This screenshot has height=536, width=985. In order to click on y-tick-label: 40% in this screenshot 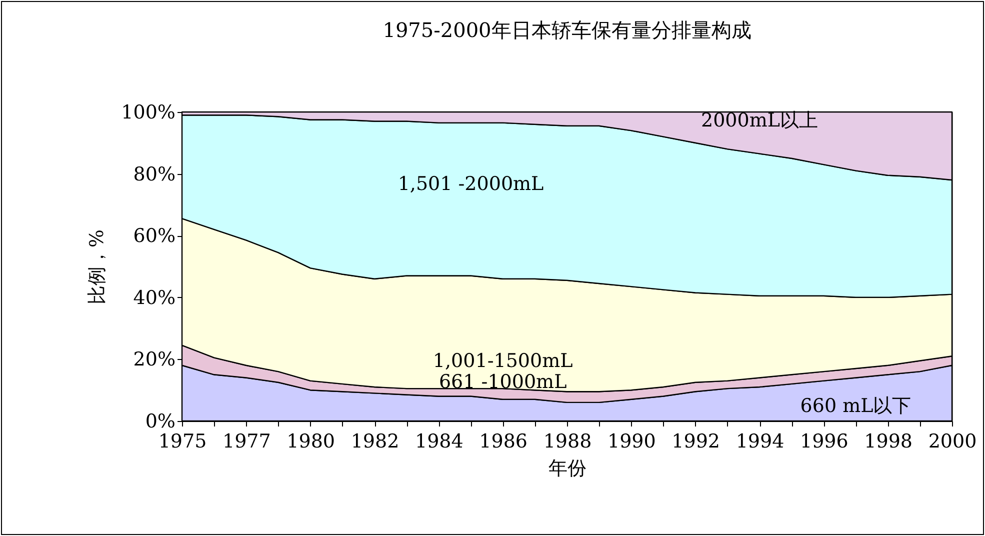, I will do `click(154, 297)`.